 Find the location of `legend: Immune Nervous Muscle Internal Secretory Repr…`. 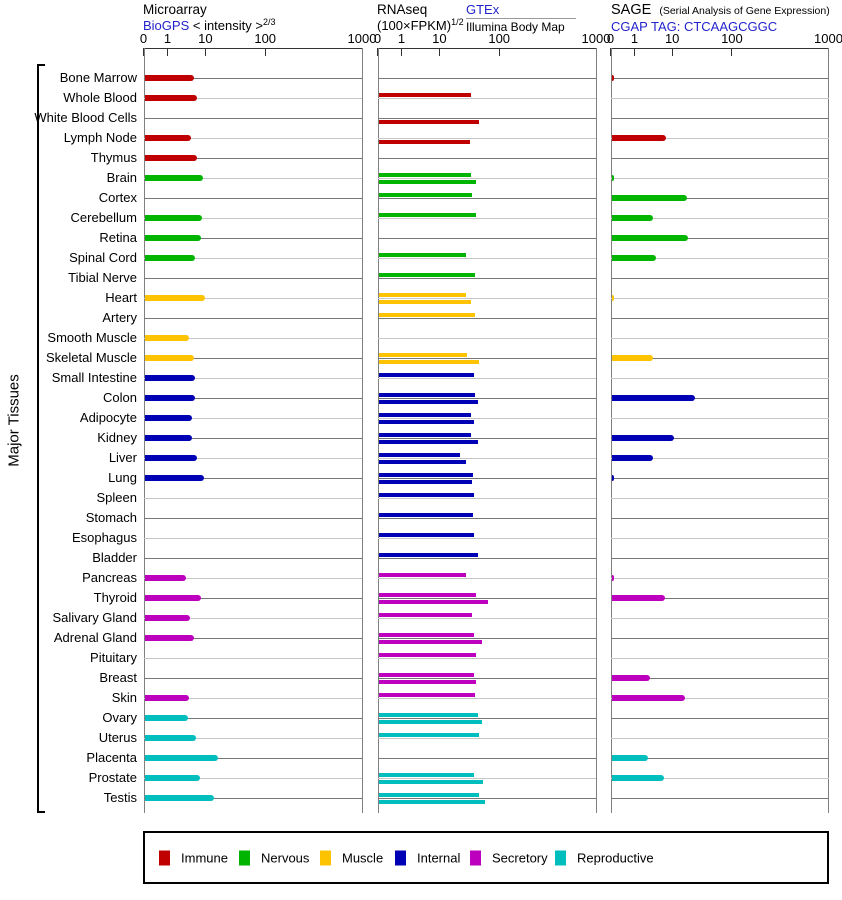

legend: Immune Nervous Muscle Internal Secretory Repr… is located at coordinates (486, 857).